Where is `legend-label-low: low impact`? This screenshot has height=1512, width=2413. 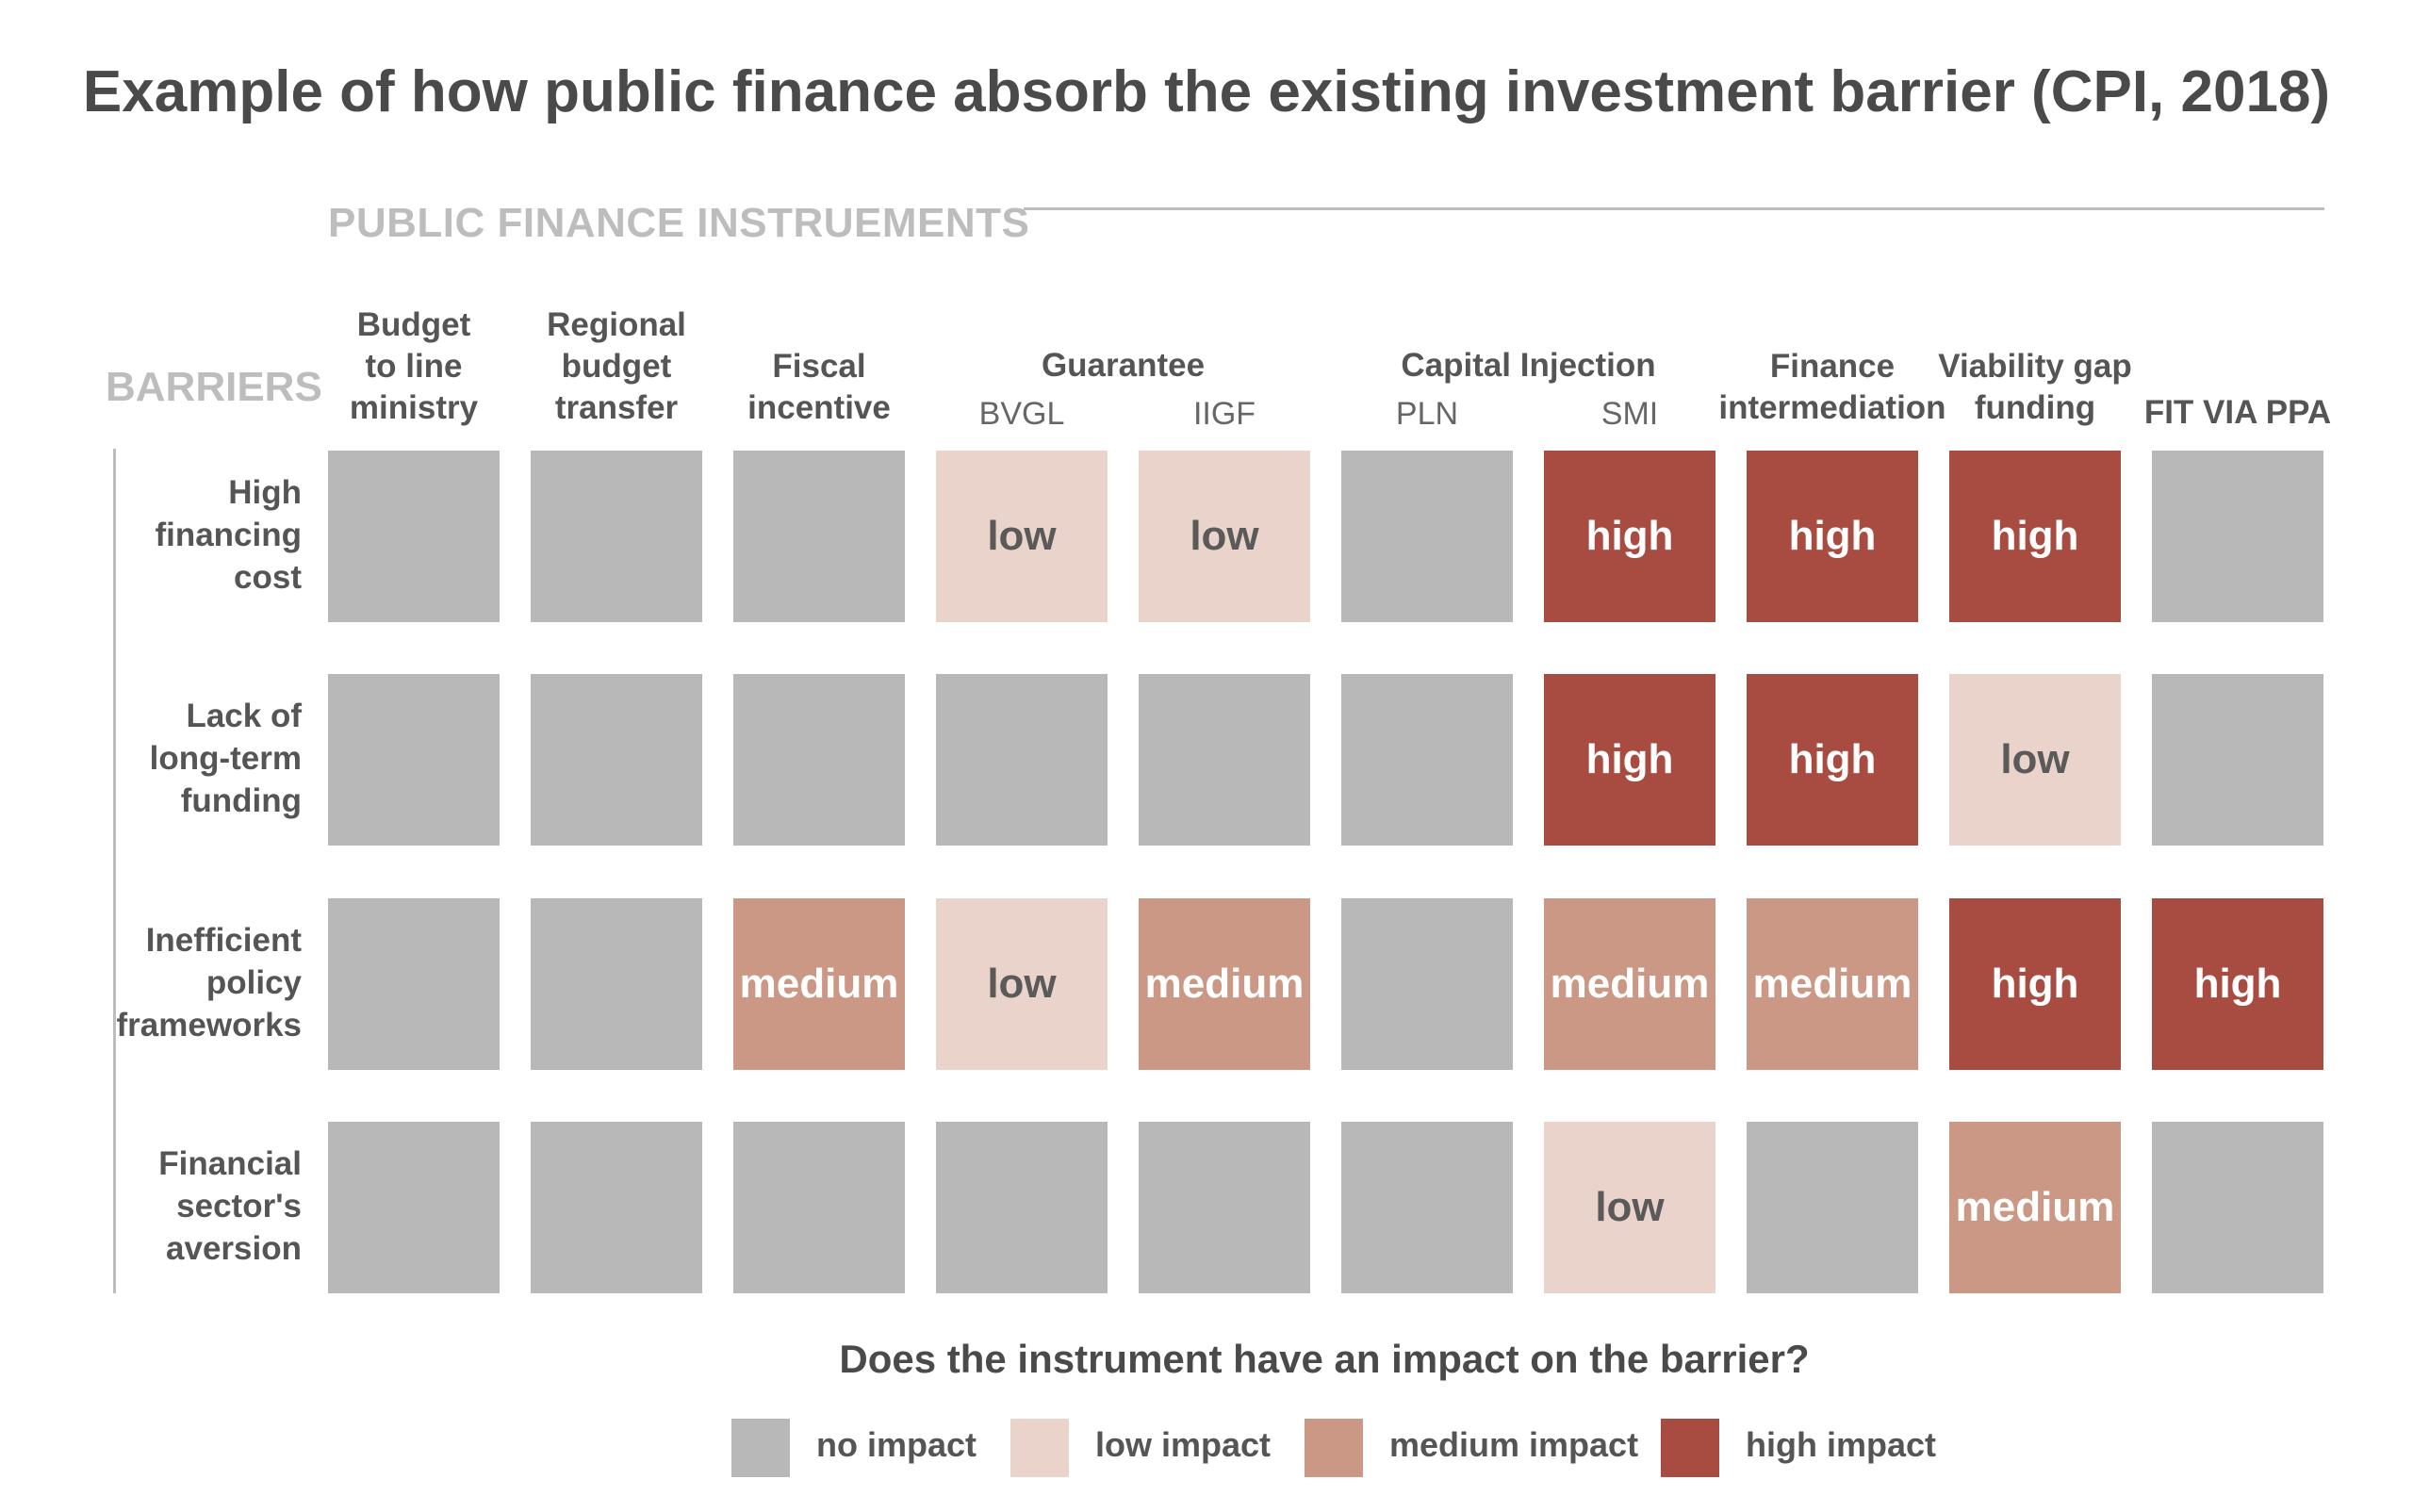
legend-label-low: low impact is located at coordinates (1184, 1445).